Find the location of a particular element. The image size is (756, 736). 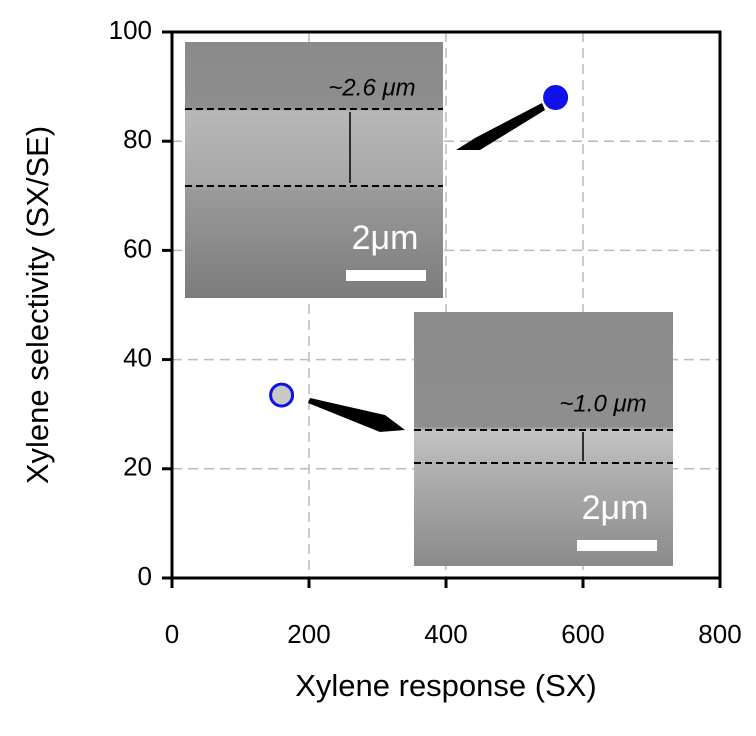

y-tick-label: 20 is located at coordinates (137, 467).